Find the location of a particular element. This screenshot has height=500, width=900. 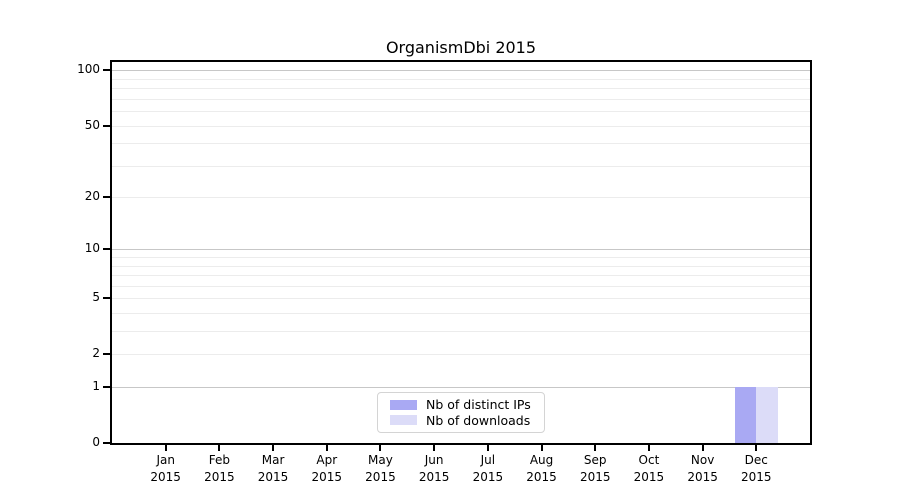

legend-swatch-downloads is located at coordinates (403, 420).